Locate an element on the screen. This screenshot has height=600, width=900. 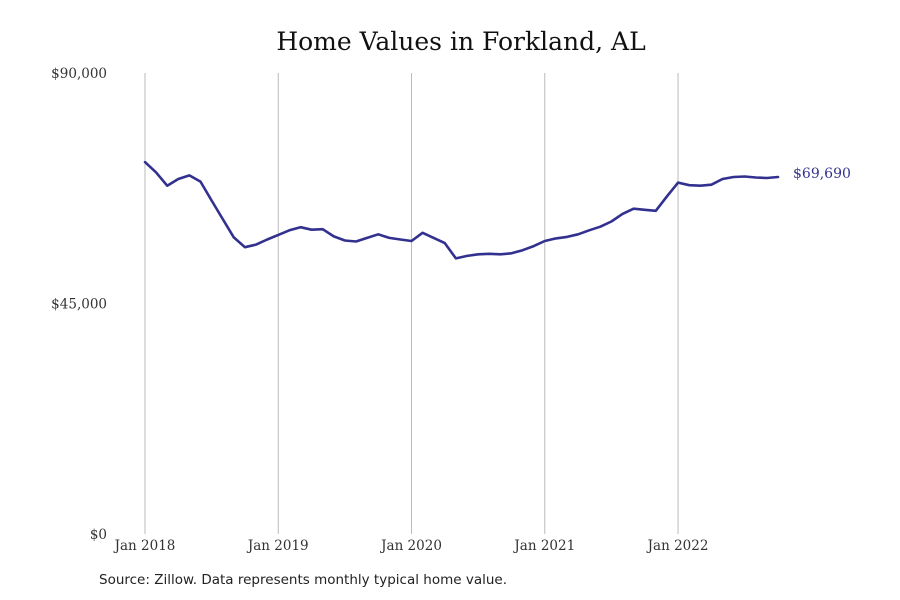
y-axis-ticks: $0 $45,000 $90,000 is located at coordinates (79, 304).